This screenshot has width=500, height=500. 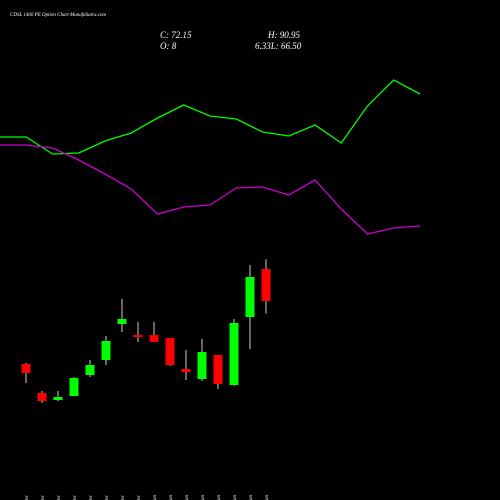 I want to click on x-tick-label: 26 Dec, so click(x=91, y=497).